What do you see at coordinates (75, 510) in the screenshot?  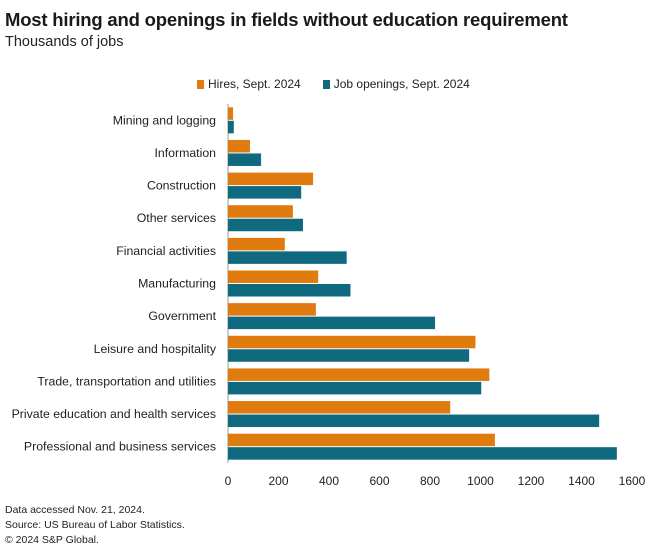 I see `footer-accessed: Data accessed Nov. 21, 2024.` at bounding box center [75, 510].